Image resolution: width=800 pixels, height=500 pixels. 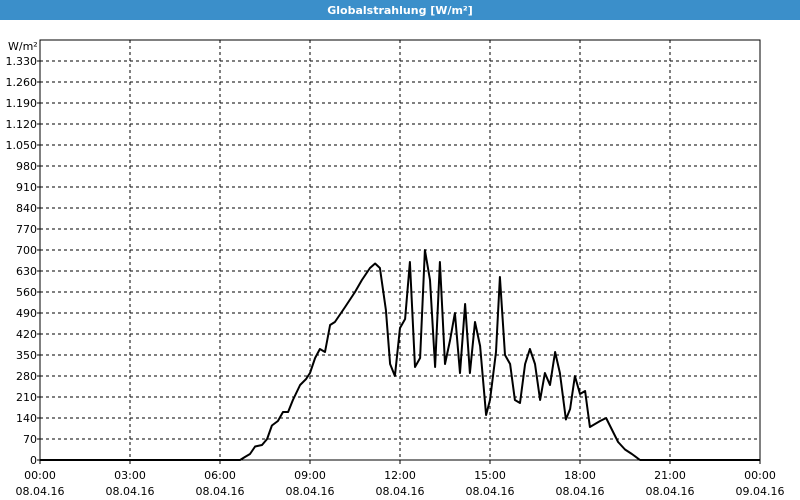 What do you see at coordinates (26, 208) in the screenshot?
I see `y-tick-label: 840` at bounding box center [26, 208].